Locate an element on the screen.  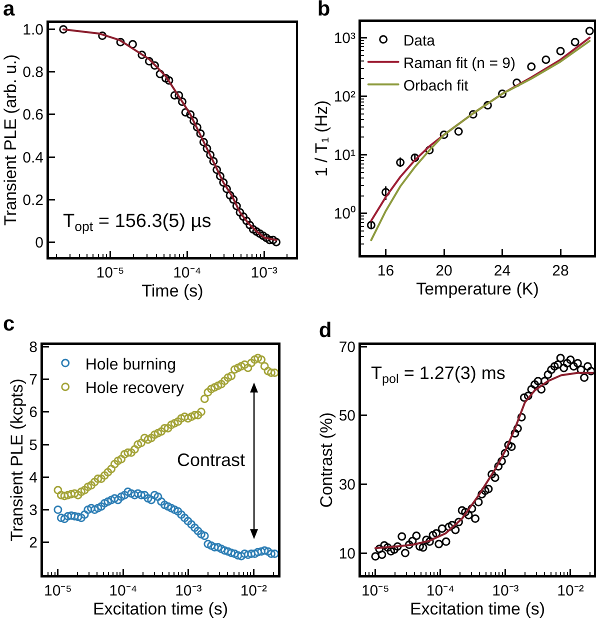
annotation: Contrast is located at coordinates (211, 460).